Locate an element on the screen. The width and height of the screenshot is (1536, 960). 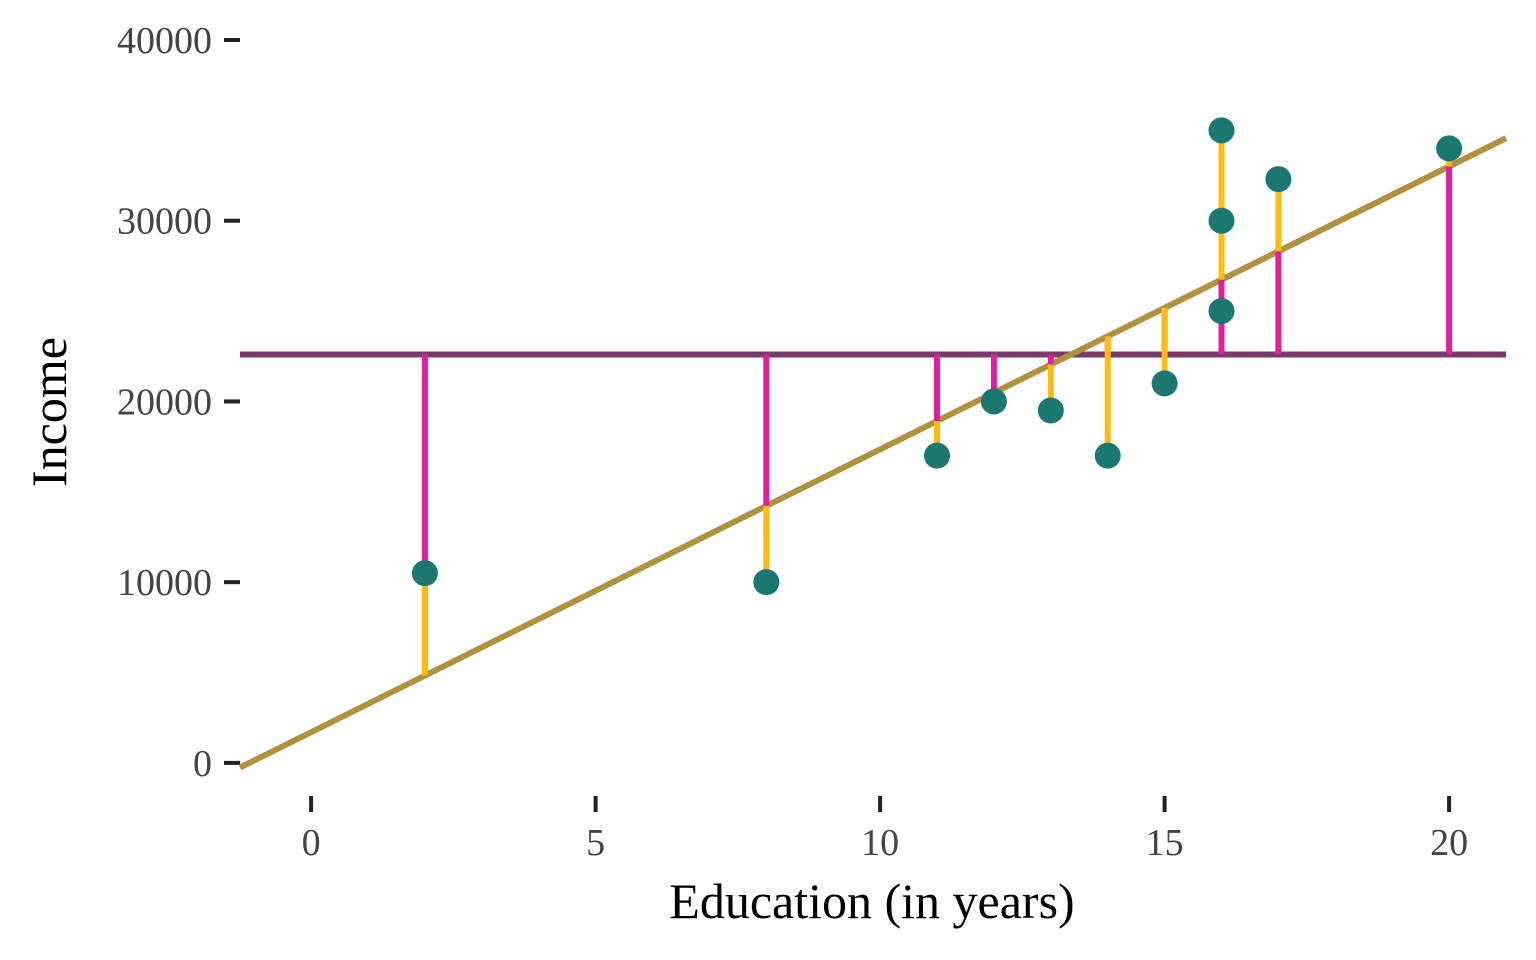
y-tick-label: 40000 is located at coordinates (164, 41).